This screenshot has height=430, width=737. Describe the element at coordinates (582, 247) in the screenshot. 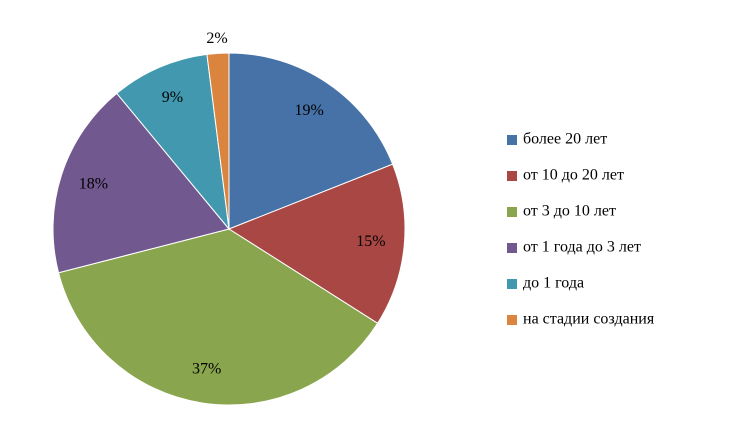

I see `legend-label: от 1 года до 3 лет` at that location.